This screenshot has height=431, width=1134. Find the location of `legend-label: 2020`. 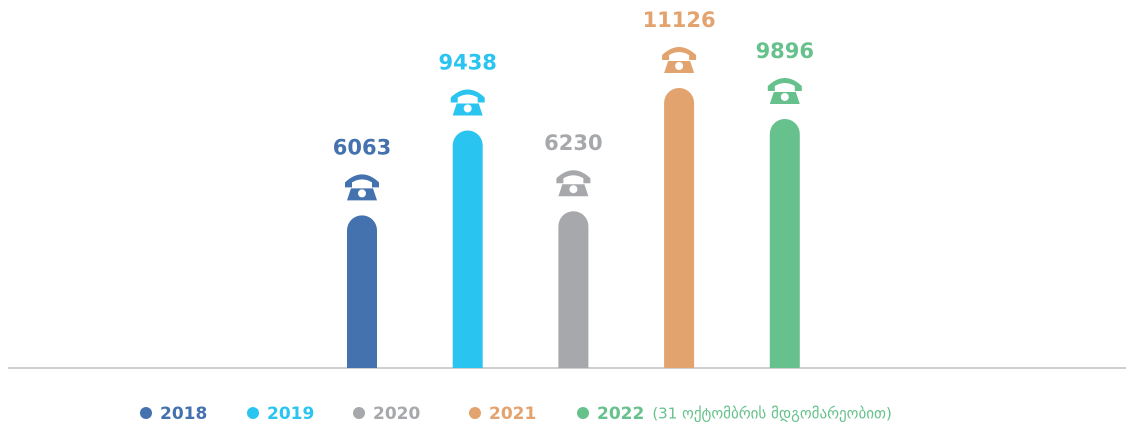

legend-label: 2020 is located at coordinates (396, 414).